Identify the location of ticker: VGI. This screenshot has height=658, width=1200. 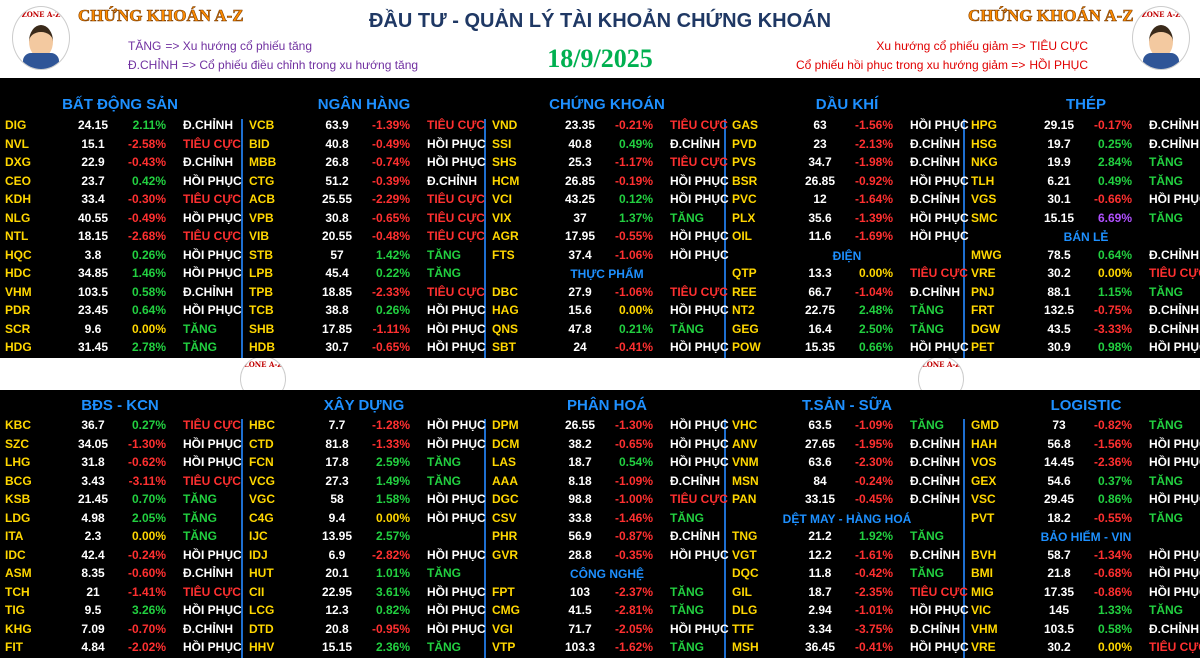
(502, 628).